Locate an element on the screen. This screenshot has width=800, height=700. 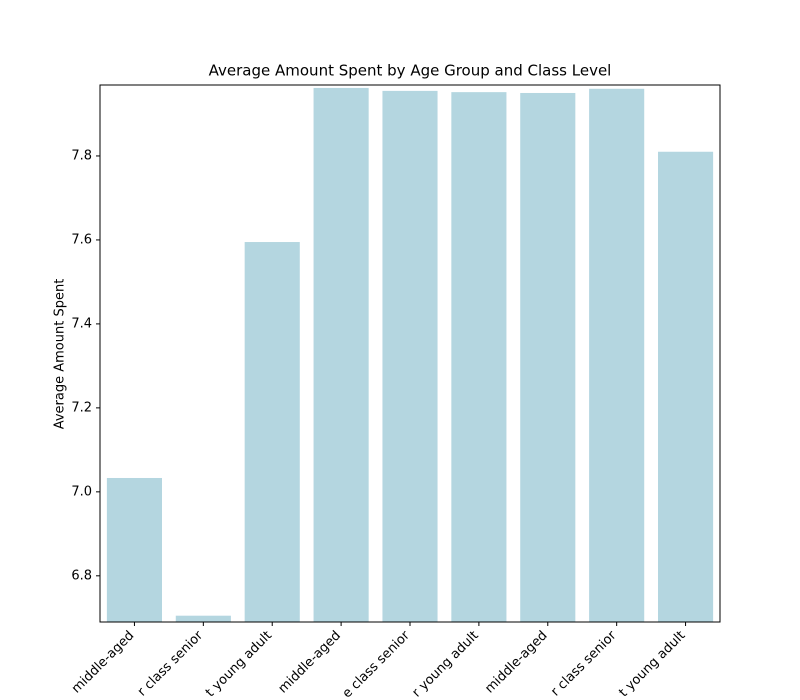
y-tick-label: 7.6 is located at coordinates (81, 239).